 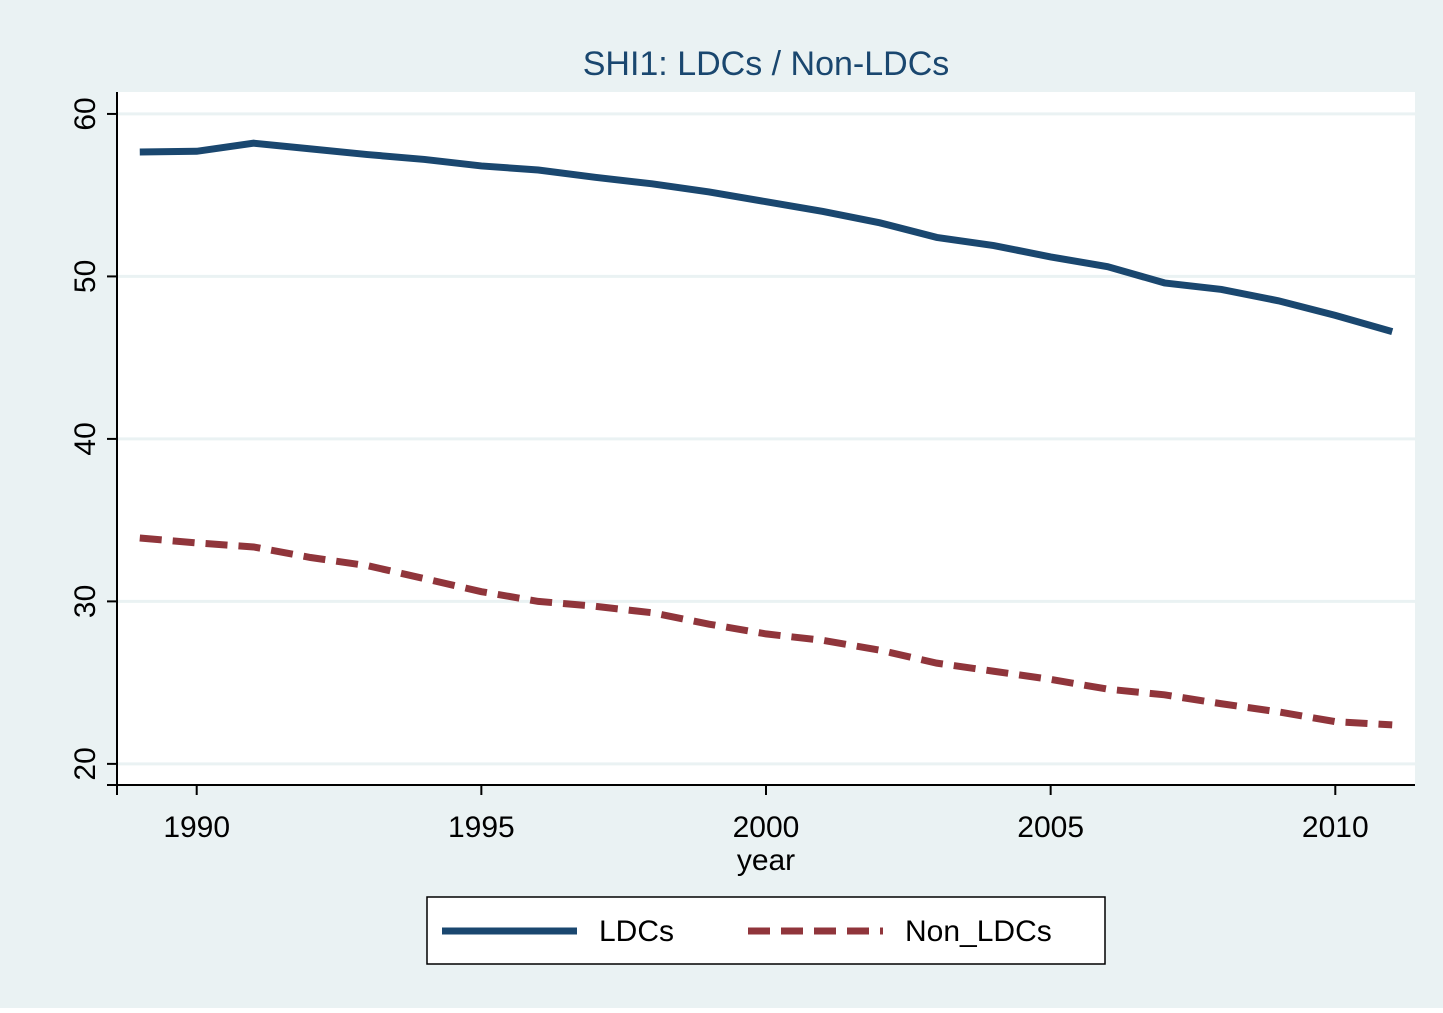 I want to click on x-tick-label: 1995, so click(x=481, y=827).